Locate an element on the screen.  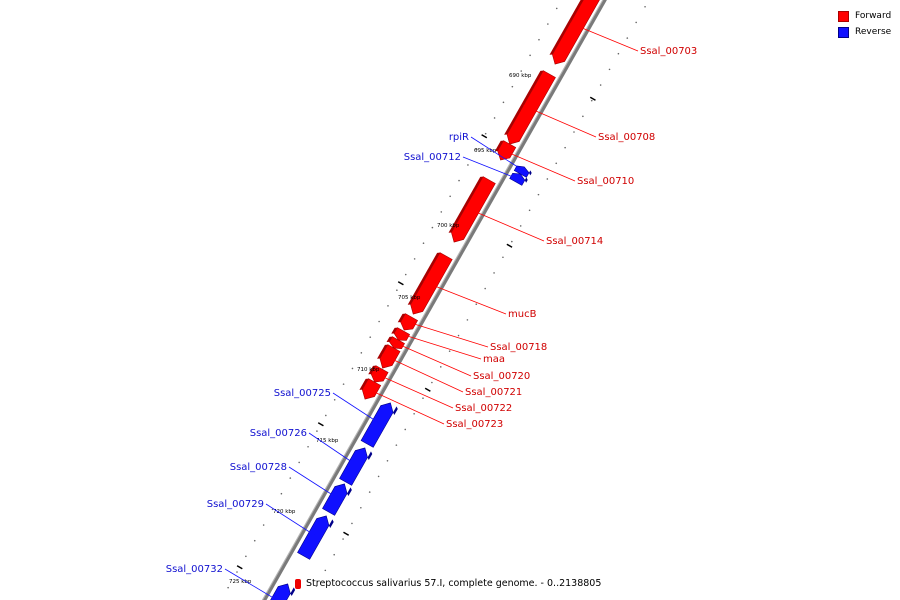
gene-label: Ssal_00714 is located at coordinates (574, 241).